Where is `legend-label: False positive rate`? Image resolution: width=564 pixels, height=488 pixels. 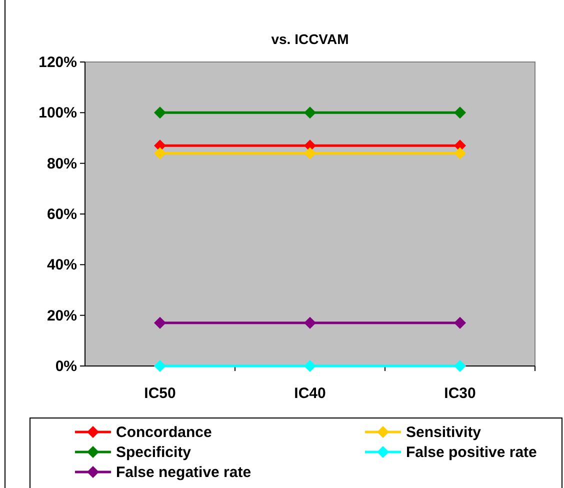
legend-label: False positive rate is located at coordinates (471, 452).